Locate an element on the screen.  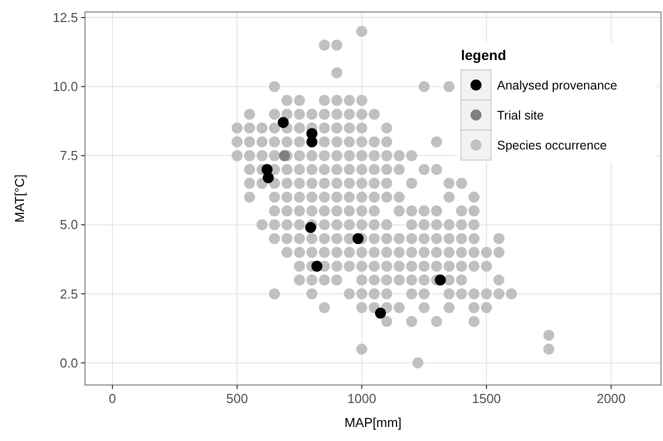
x-tick-label: 1500 is located at coordinates (486, 398).